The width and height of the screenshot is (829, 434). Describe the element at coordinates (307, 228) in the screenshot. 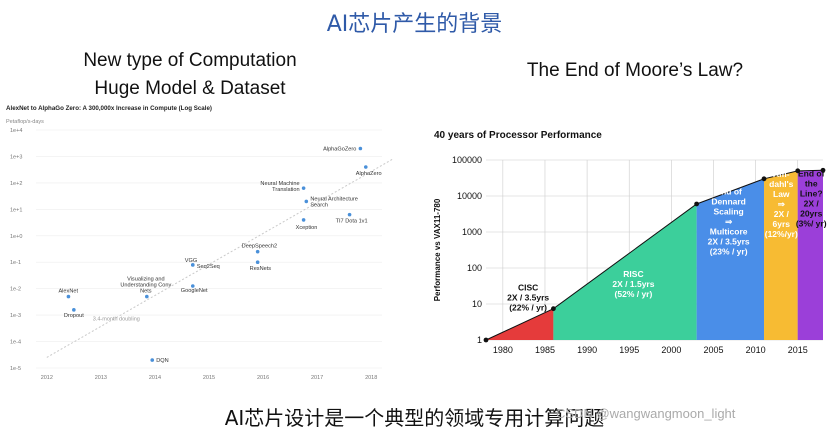

I see `point-label: Xception` at that location.